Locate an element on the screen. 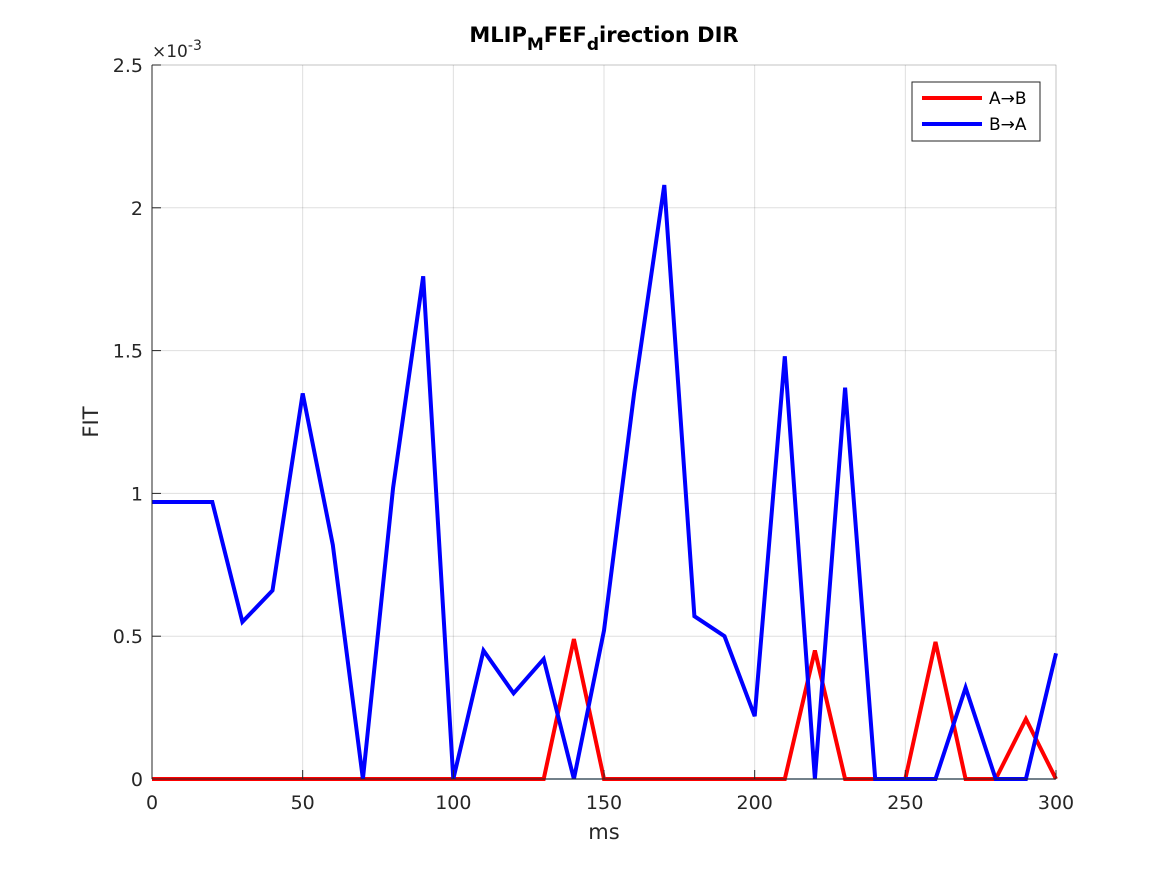 This screenshot has height=875, width=1167. y-ticks: 0 0.5 1 1.5 2 2.5 is located at coordinates (137, 423).